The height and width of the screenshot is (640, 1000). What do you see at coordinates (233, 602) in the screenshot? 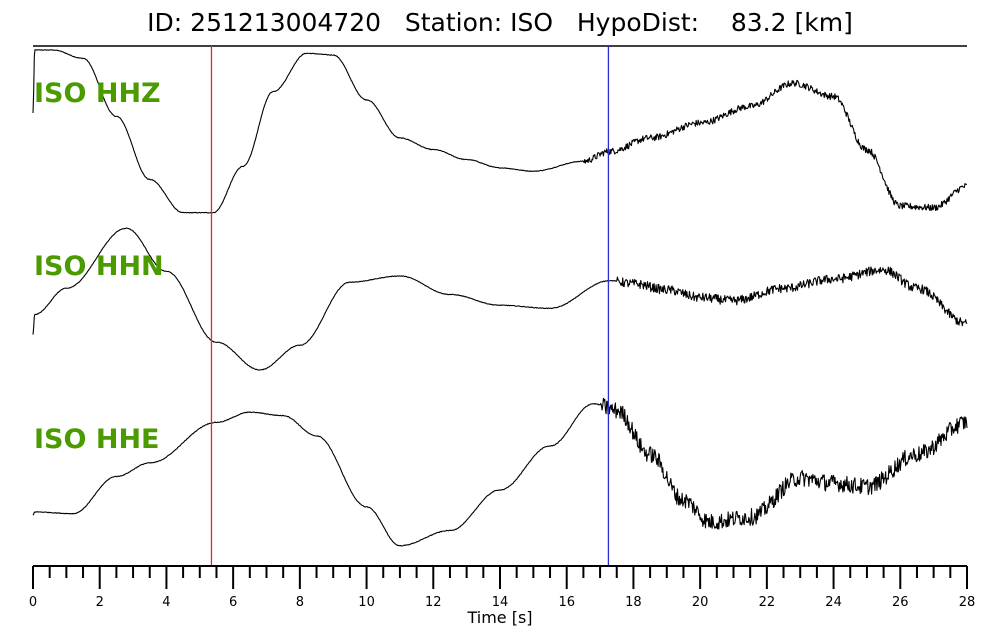
I see `tick-label: 6` at bounding box center [233, 602].